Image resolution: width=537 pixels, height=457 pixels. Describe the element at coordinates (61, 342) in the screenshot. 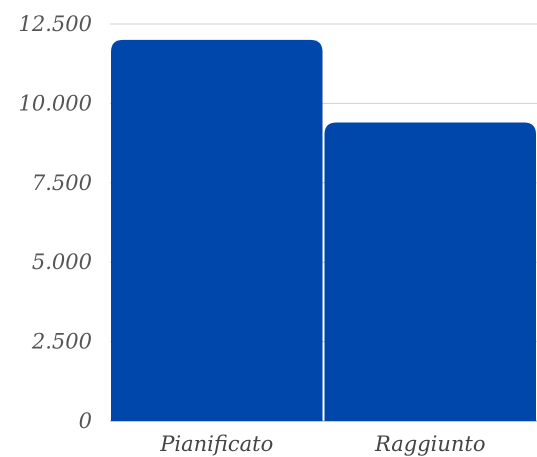

I see `y-tick-label: 2.500` at that location.